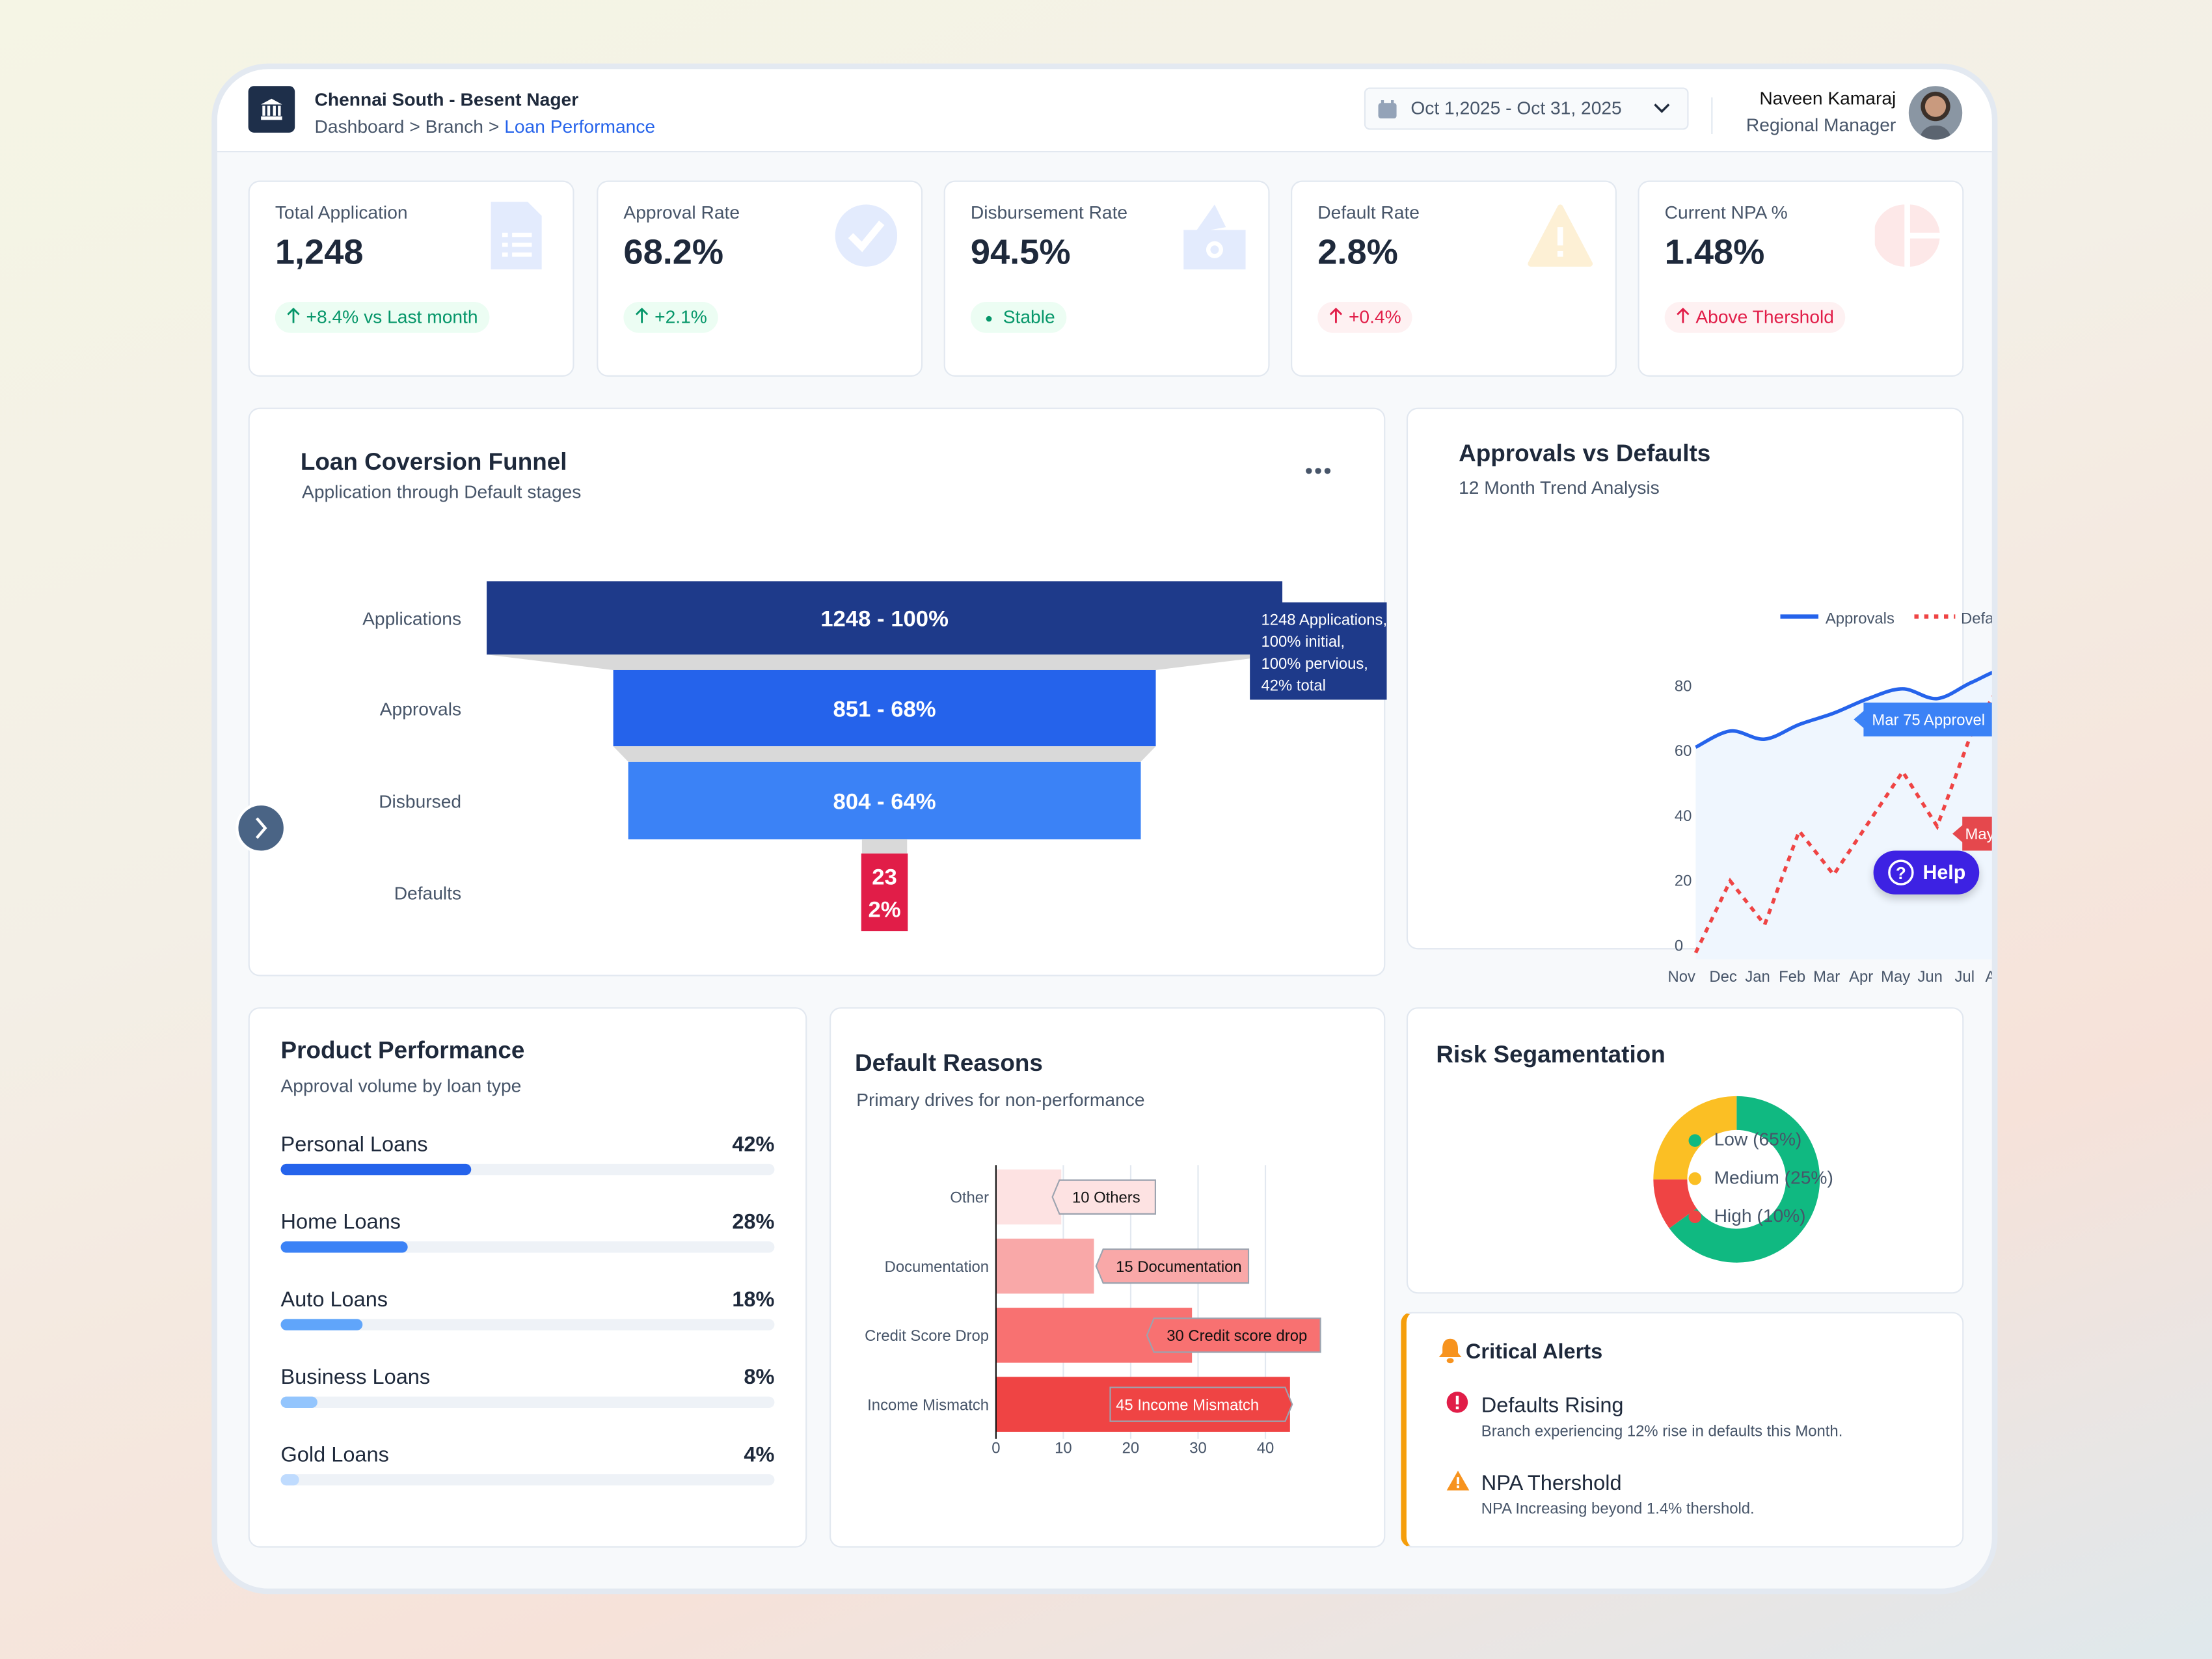 This screenshot has height=1659, width=2212. Describe the element at coordinates (262, 828) in the screenshot. I see `collapse-sidebar-button` at that location.